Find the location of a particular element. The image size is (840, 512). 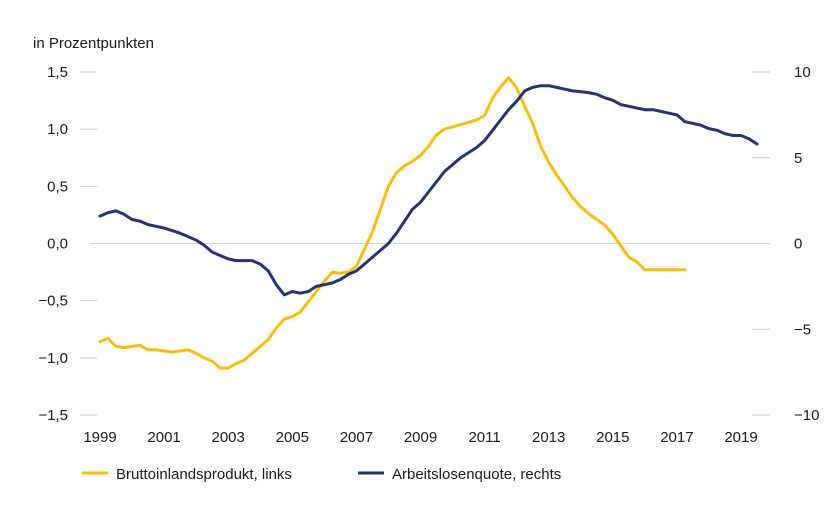

x-tick-label: 2015 is located at coordinates (612, 437).